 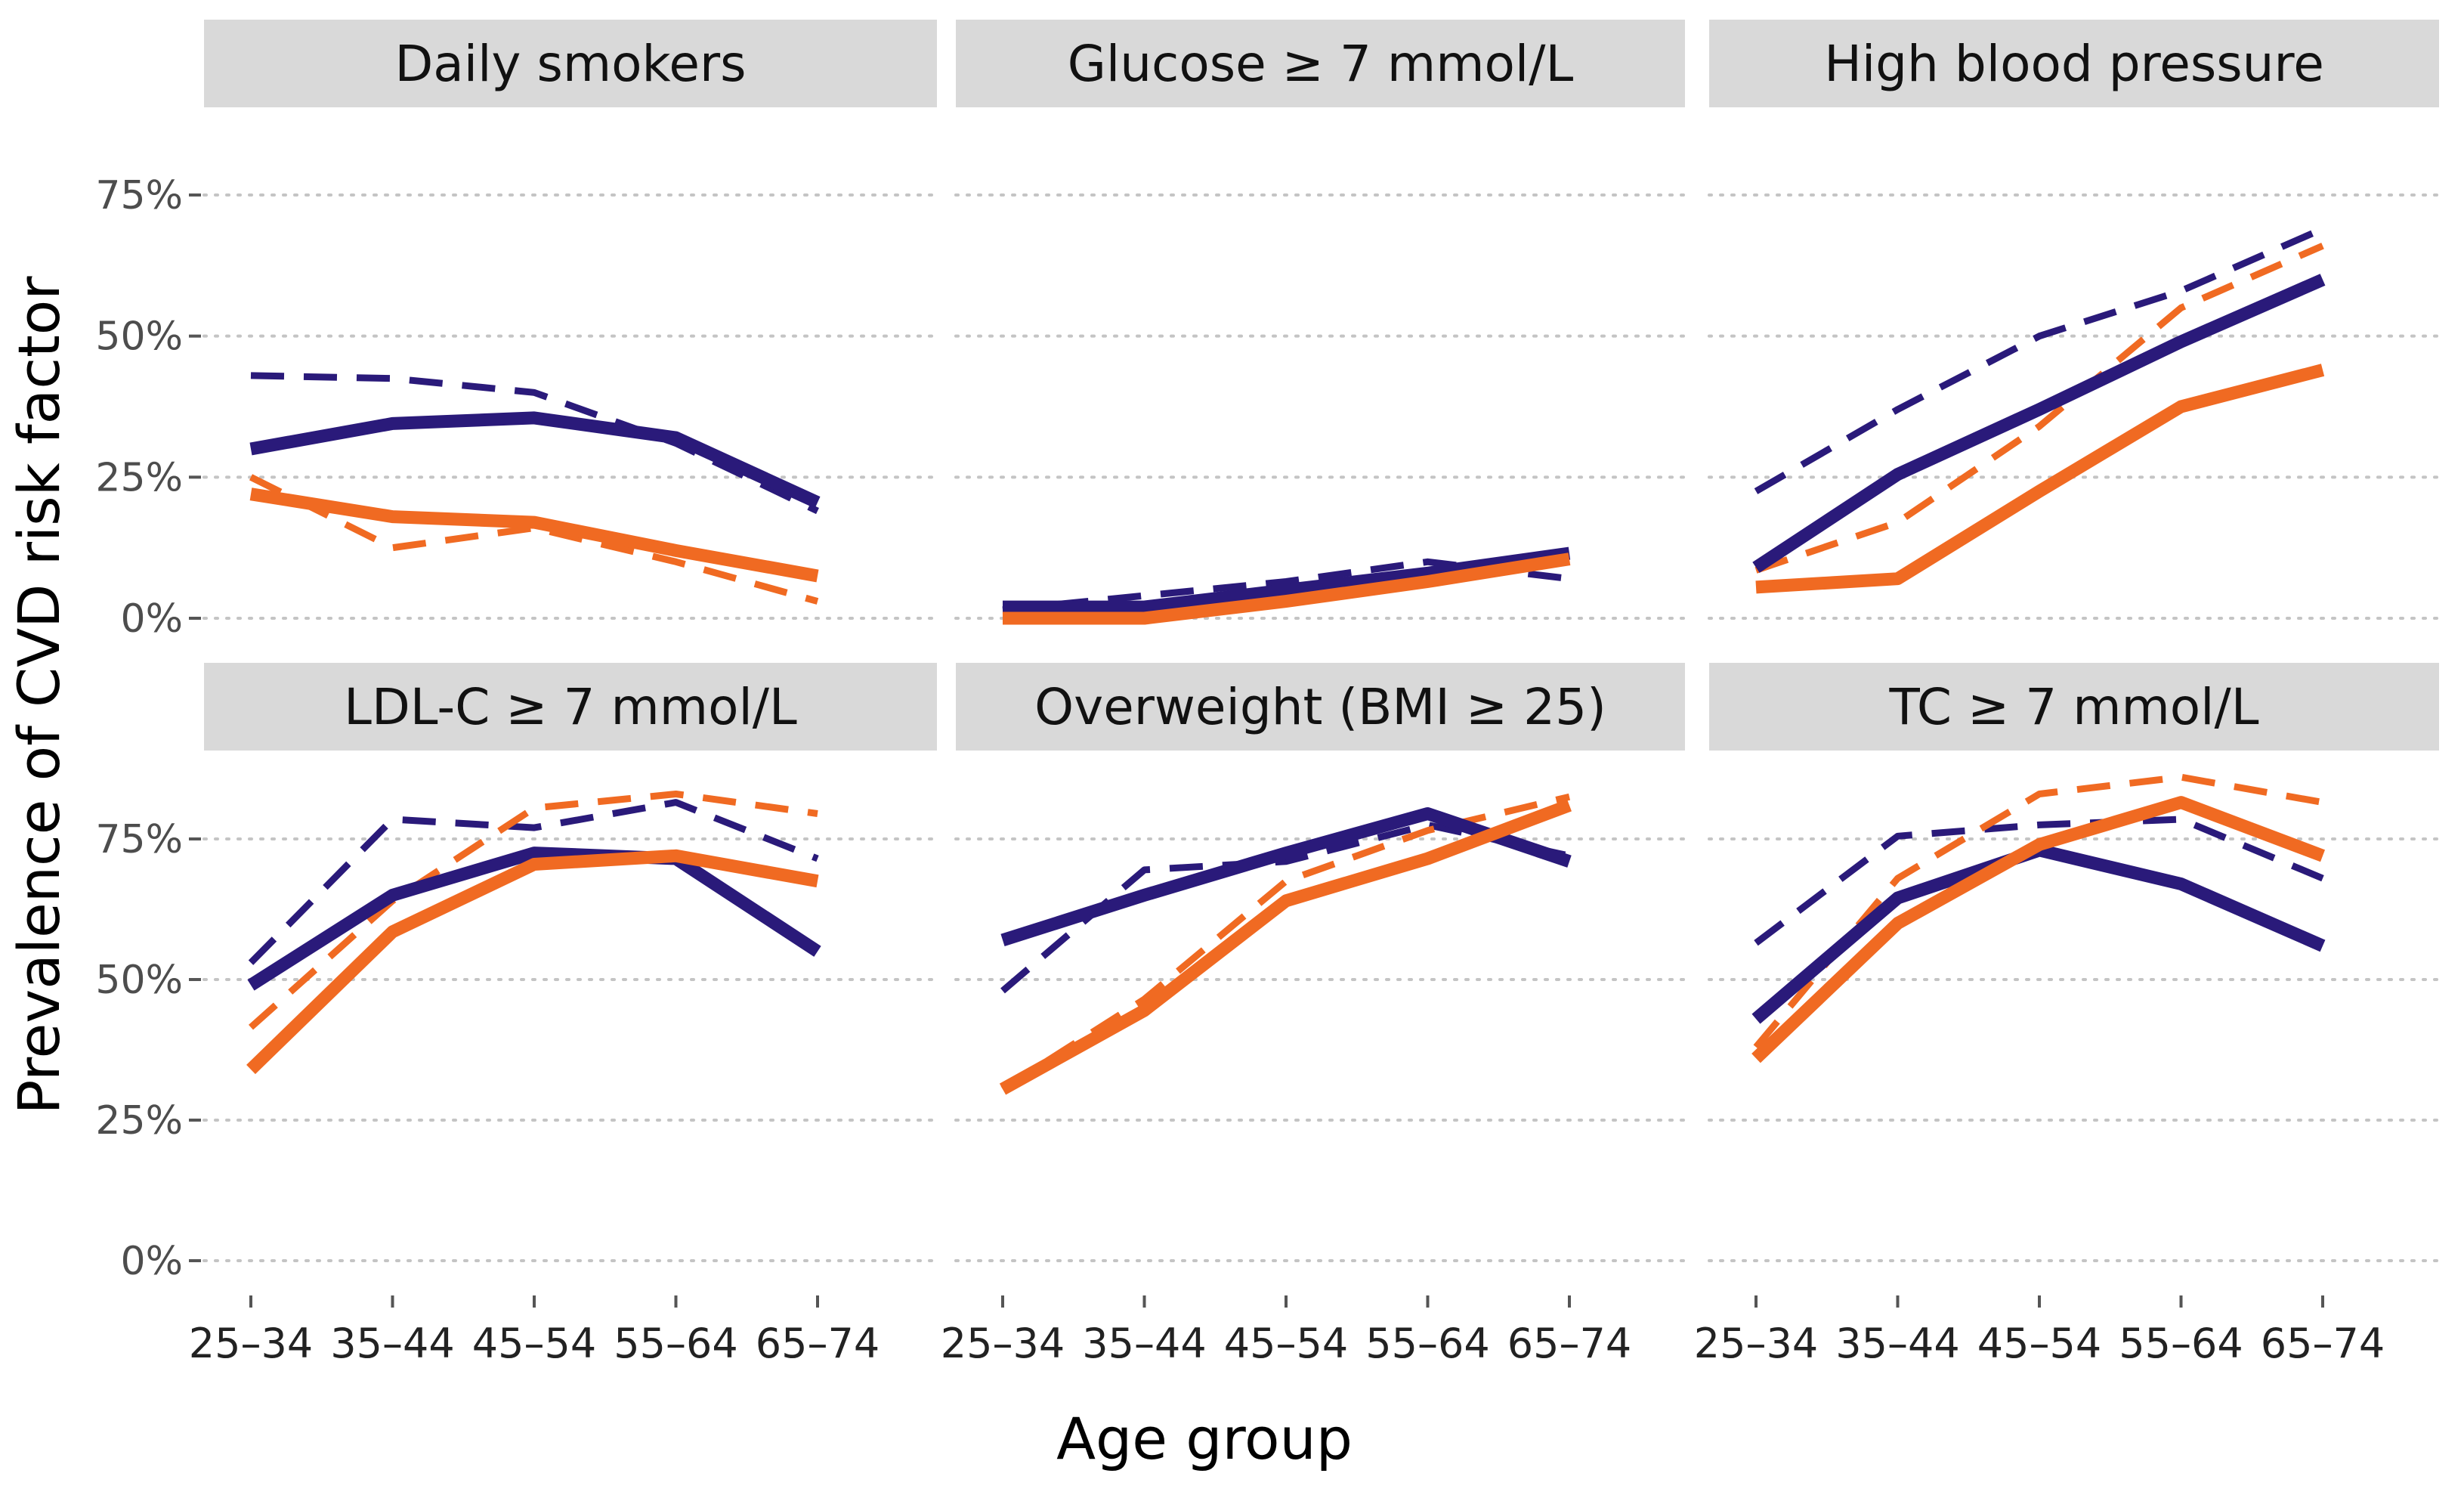 I want to click on series-line-tc-7-mmol-l-orange-dashed, so click(x=2038, y=911).